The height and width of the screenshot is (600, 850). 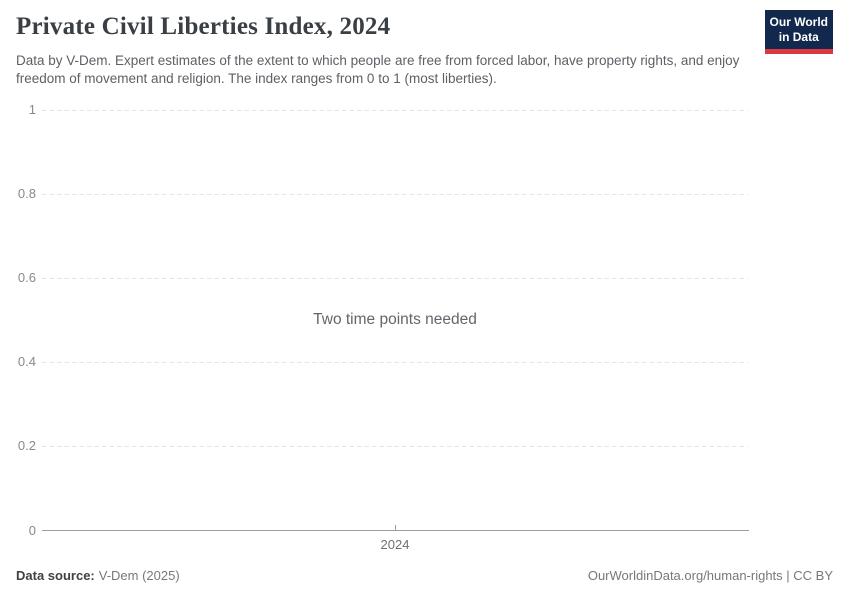 I want to click on y-axis-label: 0.8, so click(x=26, y=193).